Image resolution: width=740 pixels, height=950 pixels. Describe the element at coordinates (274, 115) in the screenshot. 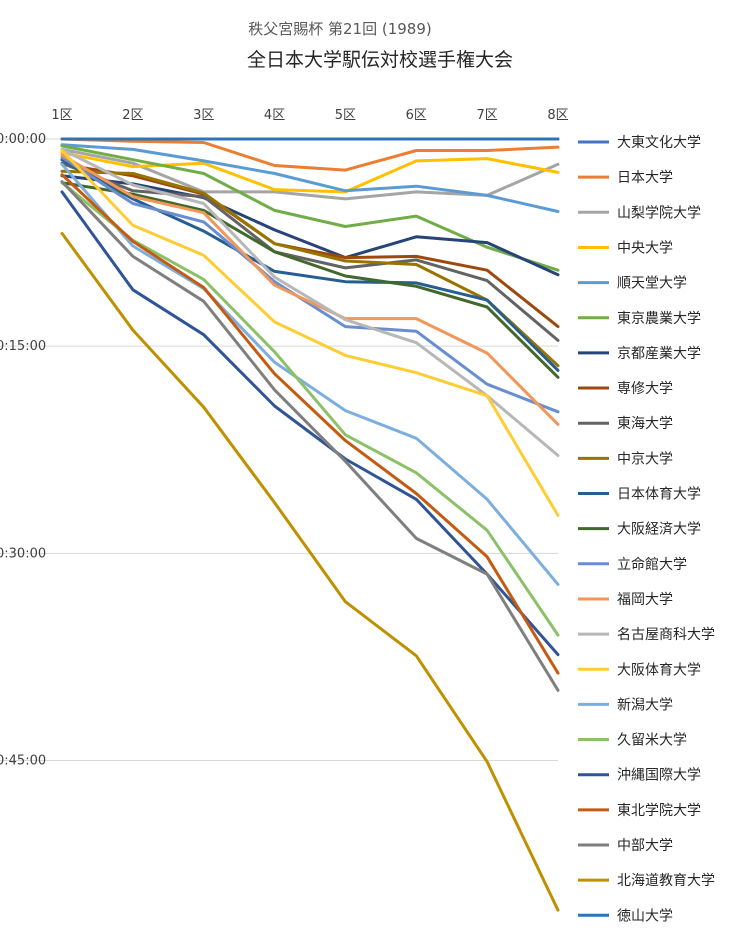

I see `x-tick-label: 4区` at that location.